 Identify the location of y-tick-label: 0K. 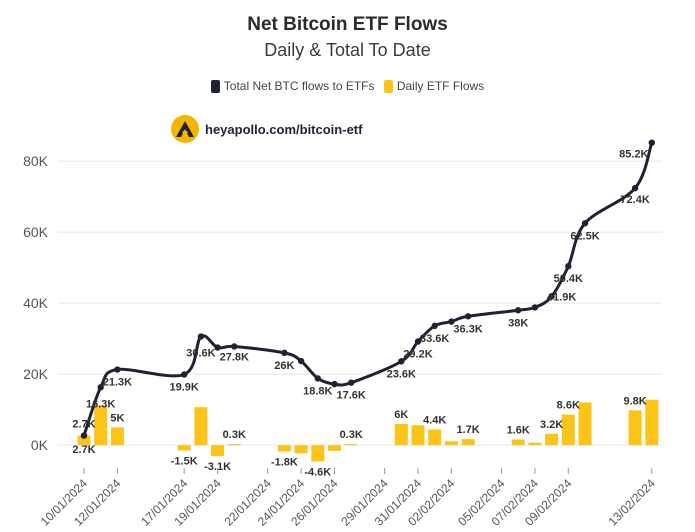
(40, 445).